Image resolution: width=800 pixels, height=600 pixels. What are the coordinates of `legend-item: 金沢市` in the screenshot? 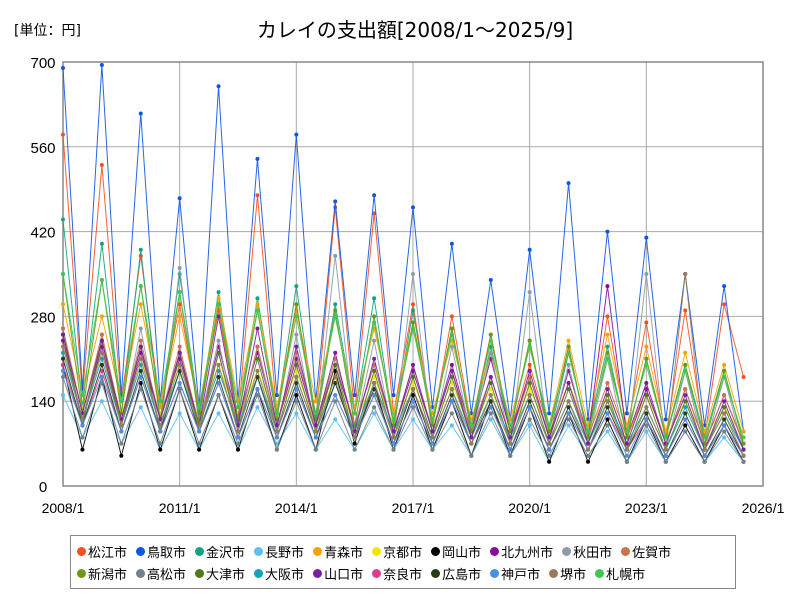 It's located at (220, 551).